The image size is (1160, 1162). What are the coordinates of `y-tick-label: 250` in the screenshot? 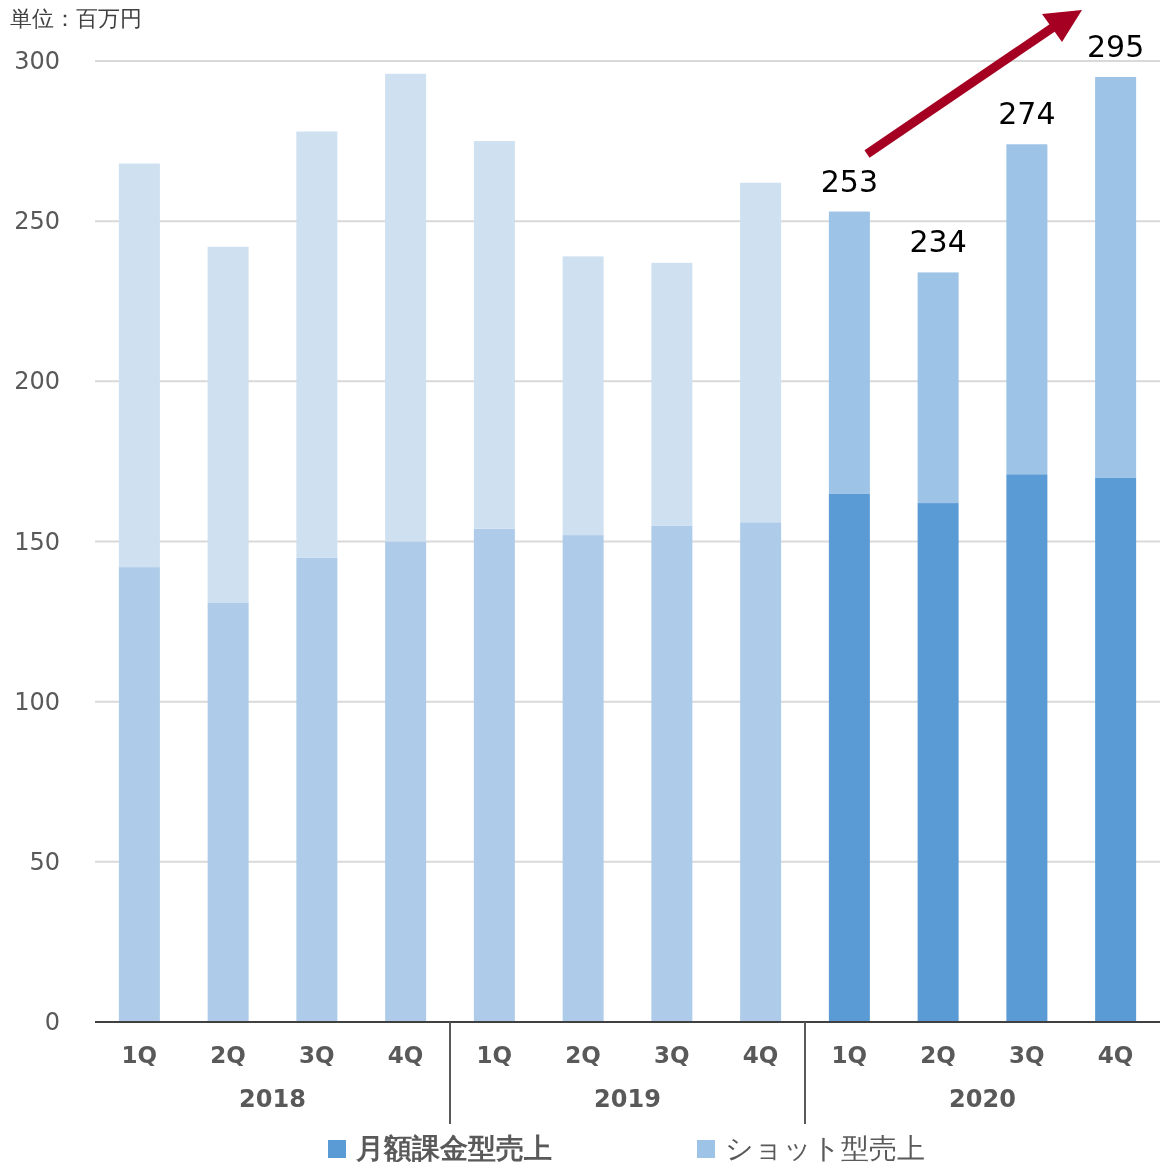 It's located at (37, 221).